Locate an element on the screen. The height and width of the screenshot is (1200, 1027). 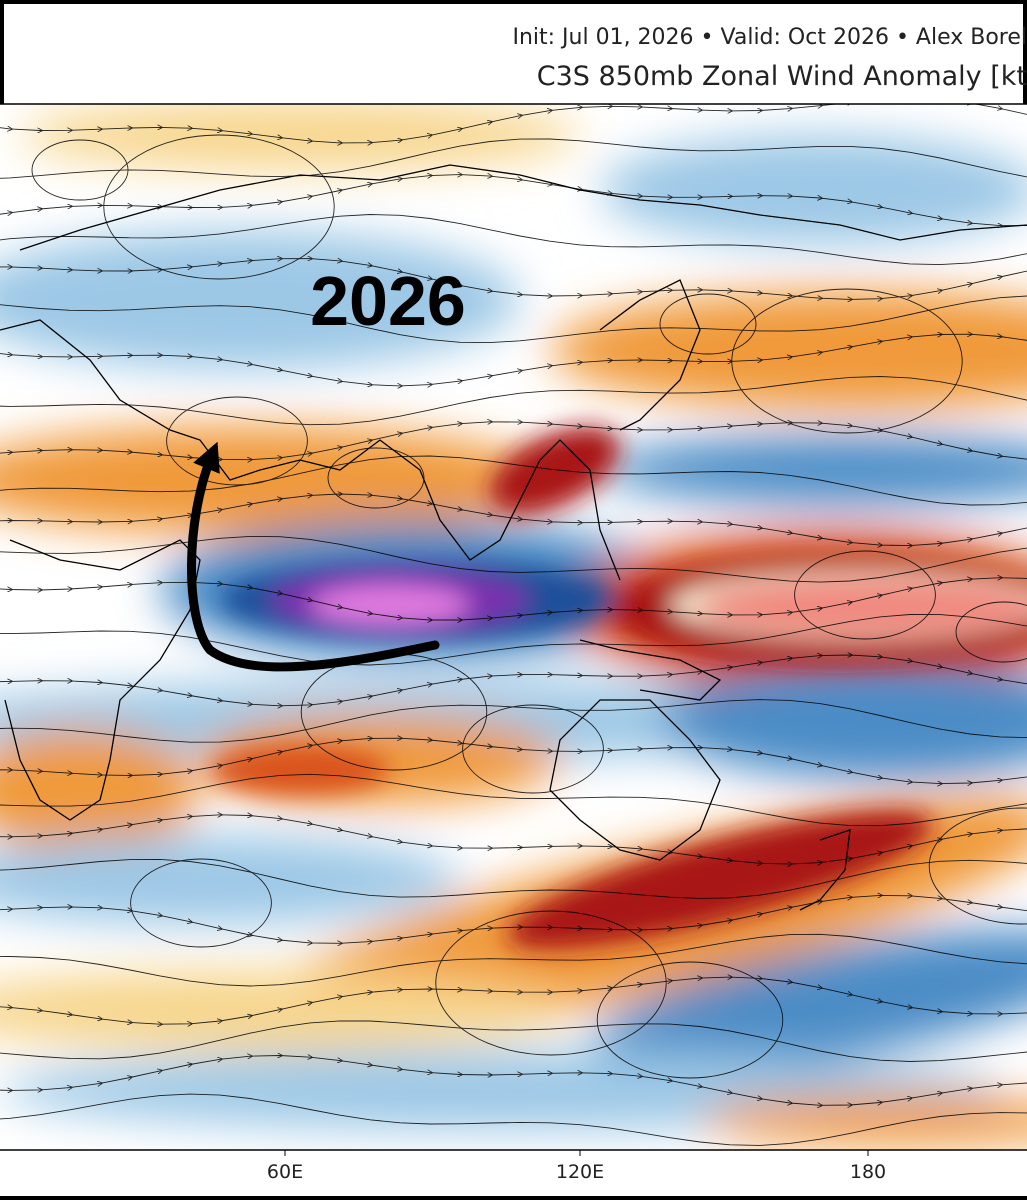
annotation-arrow is located at coordinates (313, 556).